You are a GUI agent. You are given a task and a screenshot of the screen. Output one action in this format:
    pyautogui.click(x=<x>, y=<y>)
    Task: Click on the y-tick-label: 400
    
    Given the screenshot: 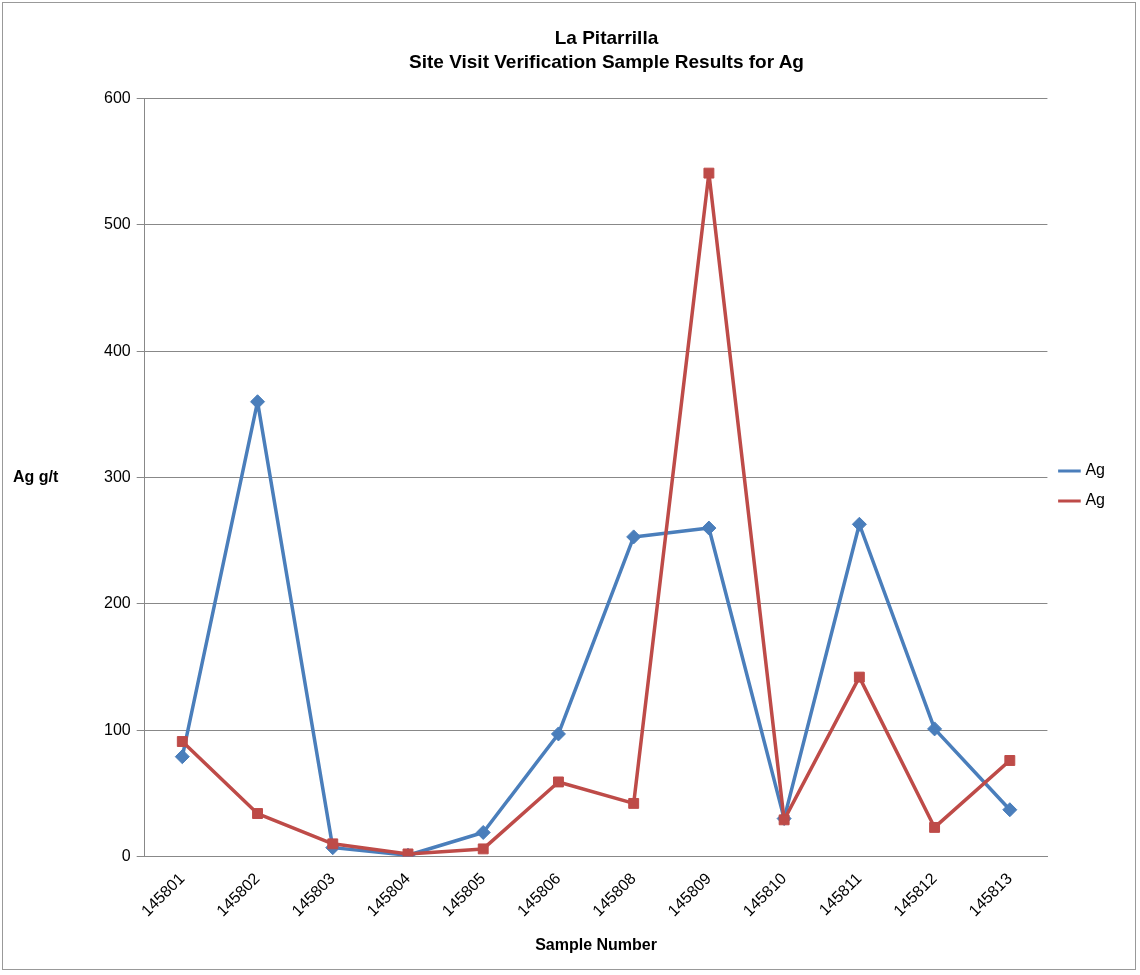 What is the action you would take?
    pyautogui.click(x=117, y=350)
    